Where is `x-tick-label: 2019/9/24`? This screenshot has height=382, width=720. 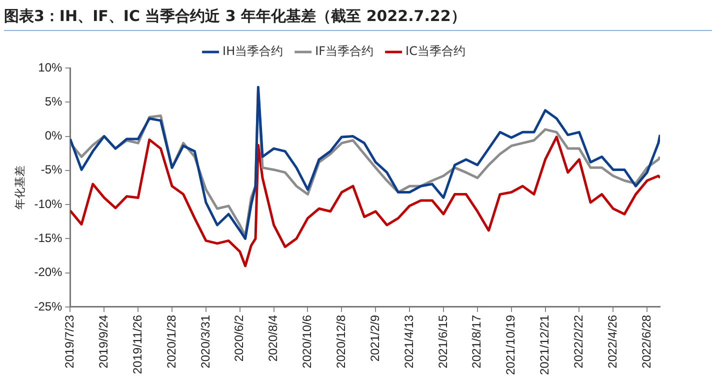
x-tick-label: 2019/9/24 is located at coordinates (103, 341).